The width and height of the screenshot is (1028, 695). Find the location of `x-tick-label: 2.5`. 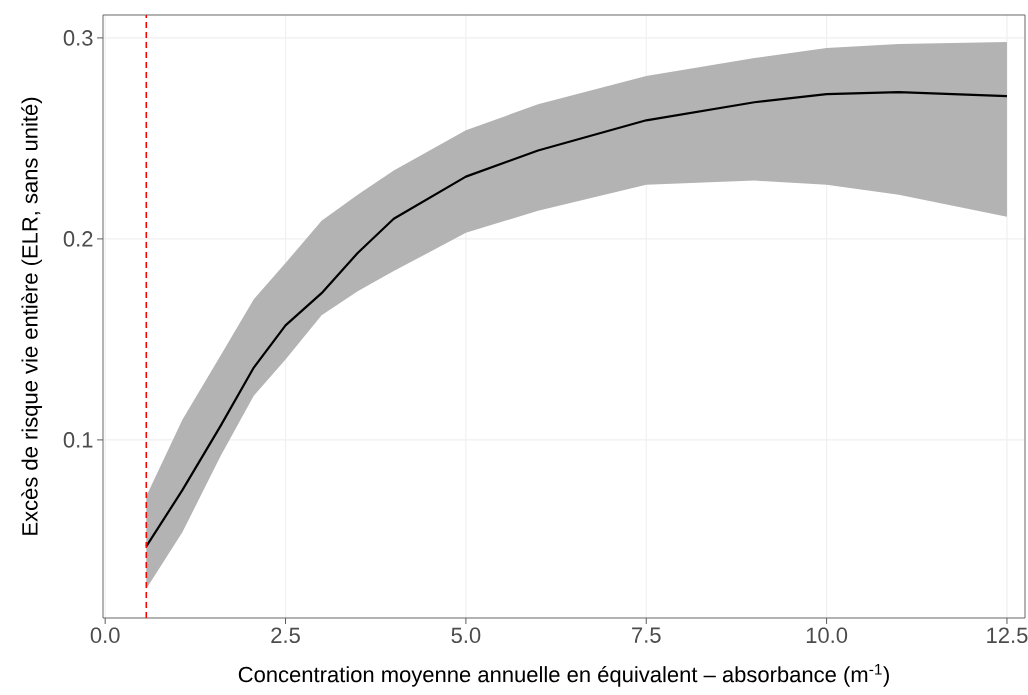

x-tick-label: 2.5 is located at coordinates (285, 635).